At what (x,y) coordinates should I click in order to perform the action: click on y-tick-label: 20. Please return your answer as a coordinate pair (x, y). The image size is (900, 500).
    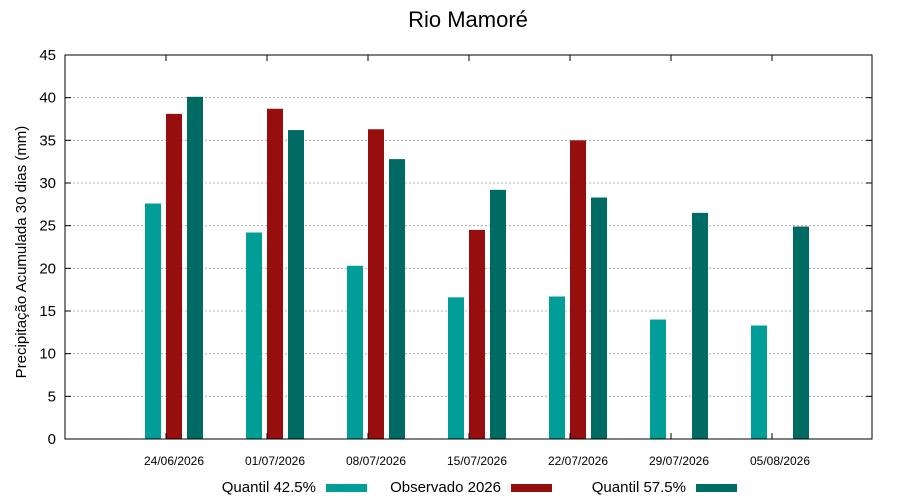
    Looking at the image, I should click on (47, 268).